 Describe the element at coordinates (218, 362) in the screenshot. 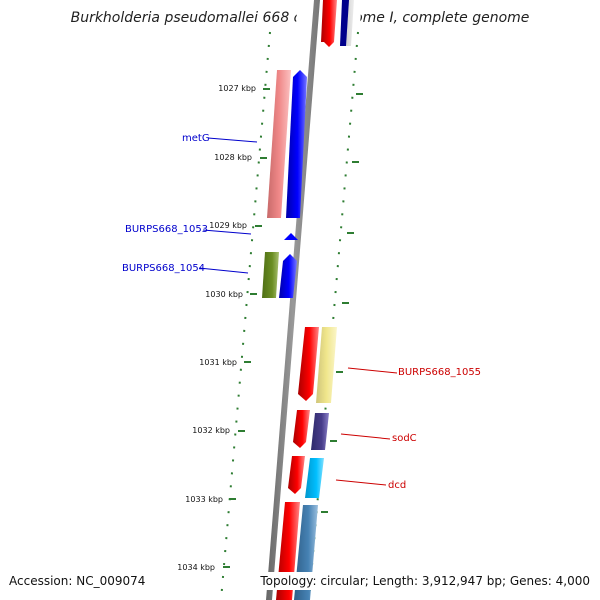

I see `kbp-label: 1031 kbp` at that location.